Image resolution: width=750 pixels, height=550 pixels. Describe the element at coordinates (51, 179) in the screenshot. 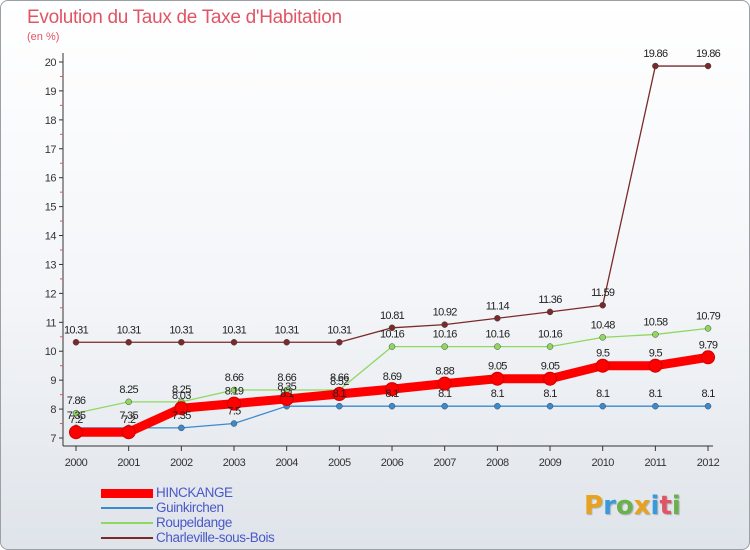

I see `y-tick-label: 16` at that location.